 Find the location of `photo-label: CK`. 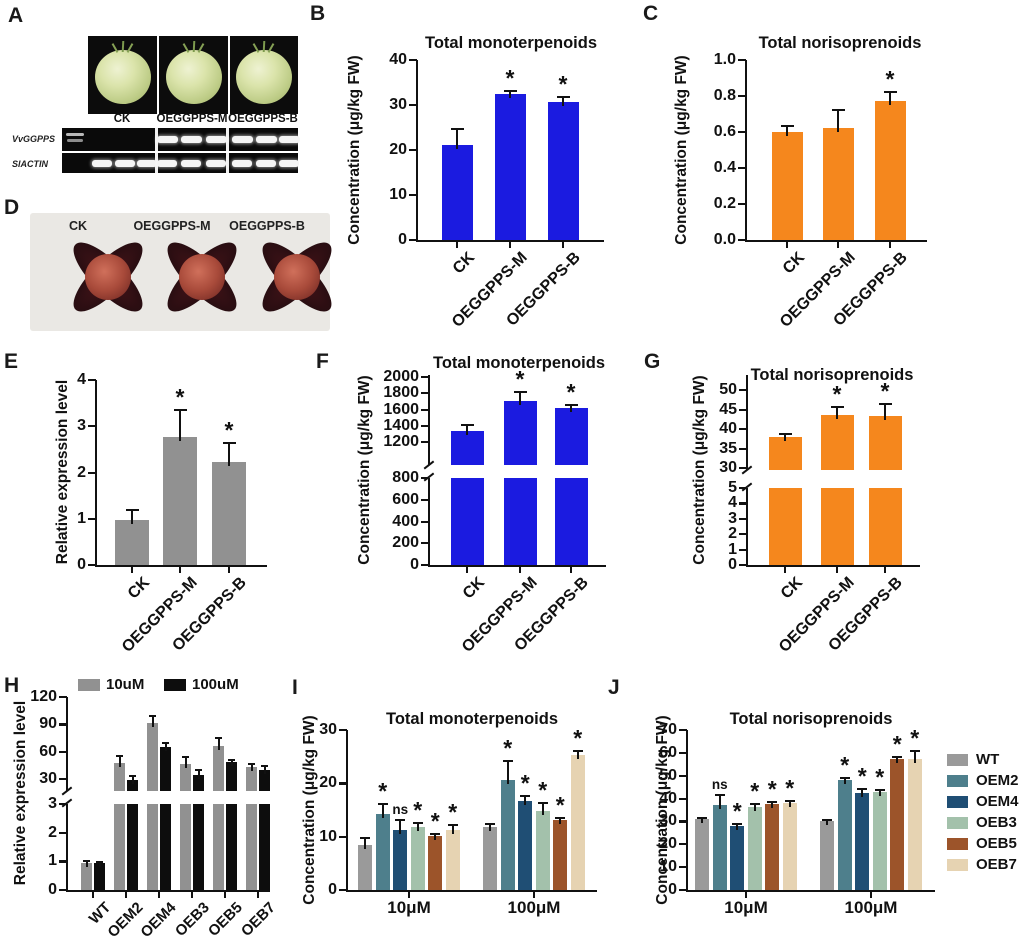

photo-label: CK is located at coordinates (122, 119).